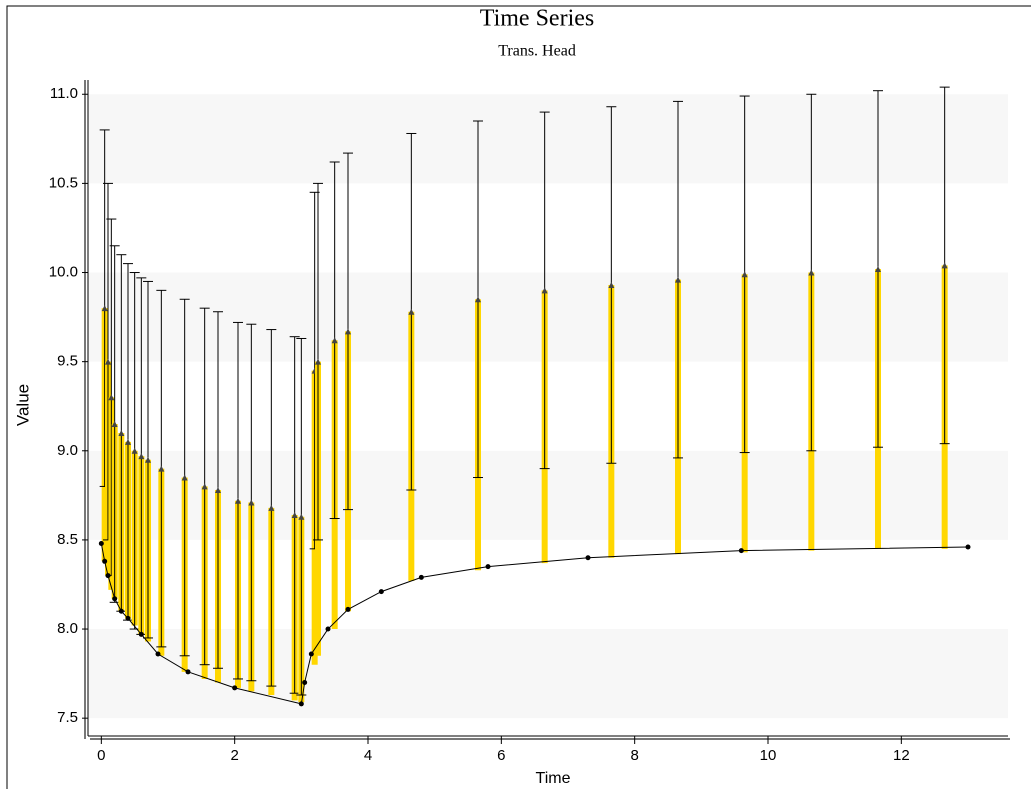 This screenshot has width=1031, height=789. What do you see at coordinates (63, 271) in the screenshot?
I see `y-tick-label: 10.0` at bounding box center [63, 271].